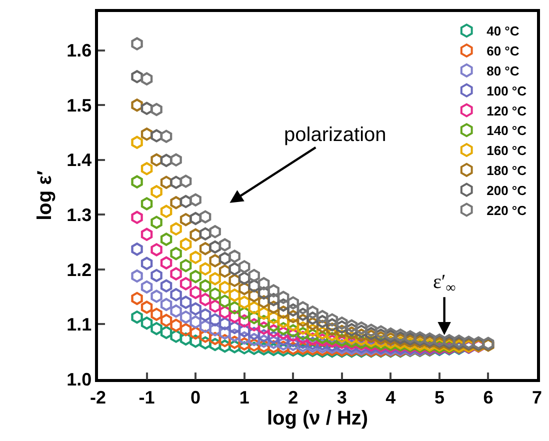  Describe the element at coordinates (503, 31) in the screenshot. I see `legend-label: 40 °C` at that location.